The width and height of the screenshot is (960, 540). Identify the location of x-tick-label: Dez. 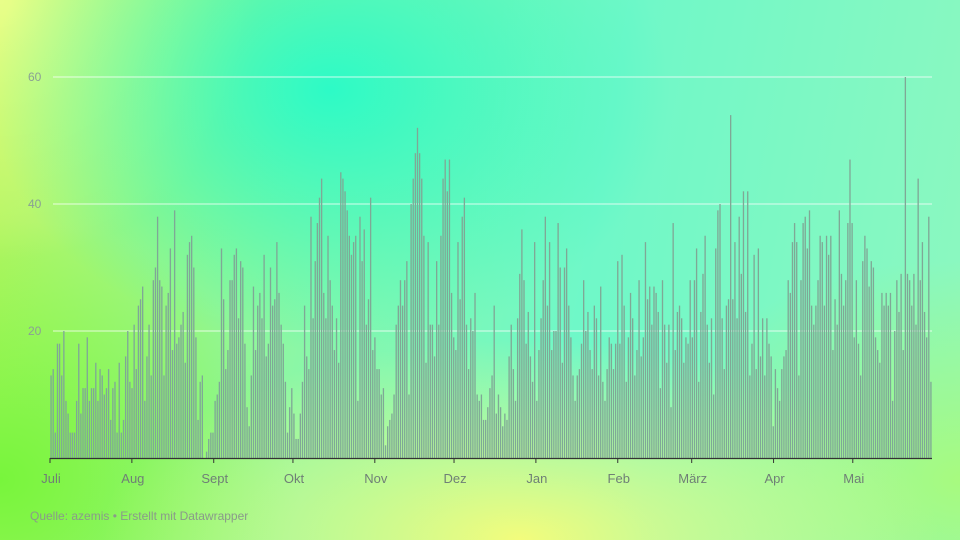
(454, 478).